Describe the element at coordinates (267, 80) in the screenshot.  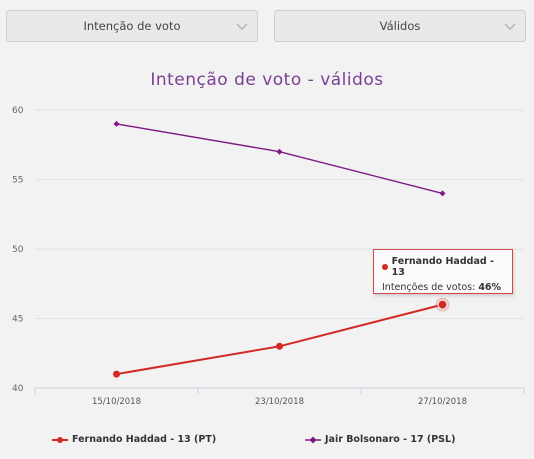
I see `chart-title: Intenção de voto - válidos` at that location.